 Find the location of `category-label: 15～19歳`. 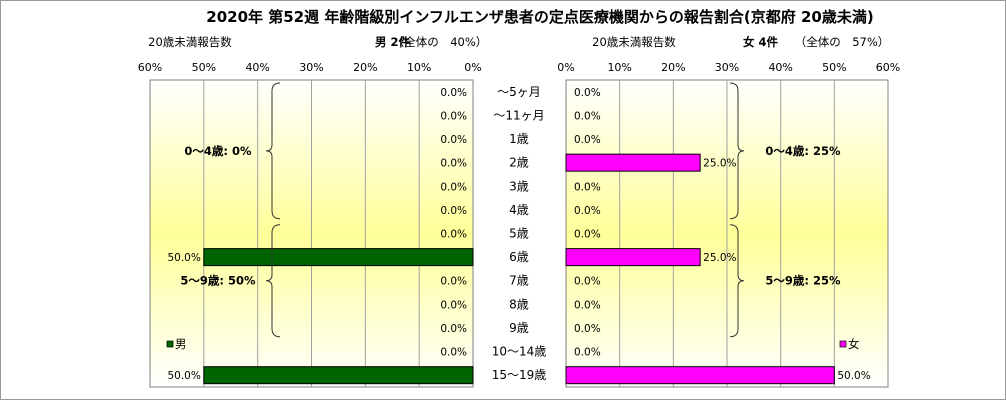

category-label: 15～19歳 is located at coordinates (519, 375).